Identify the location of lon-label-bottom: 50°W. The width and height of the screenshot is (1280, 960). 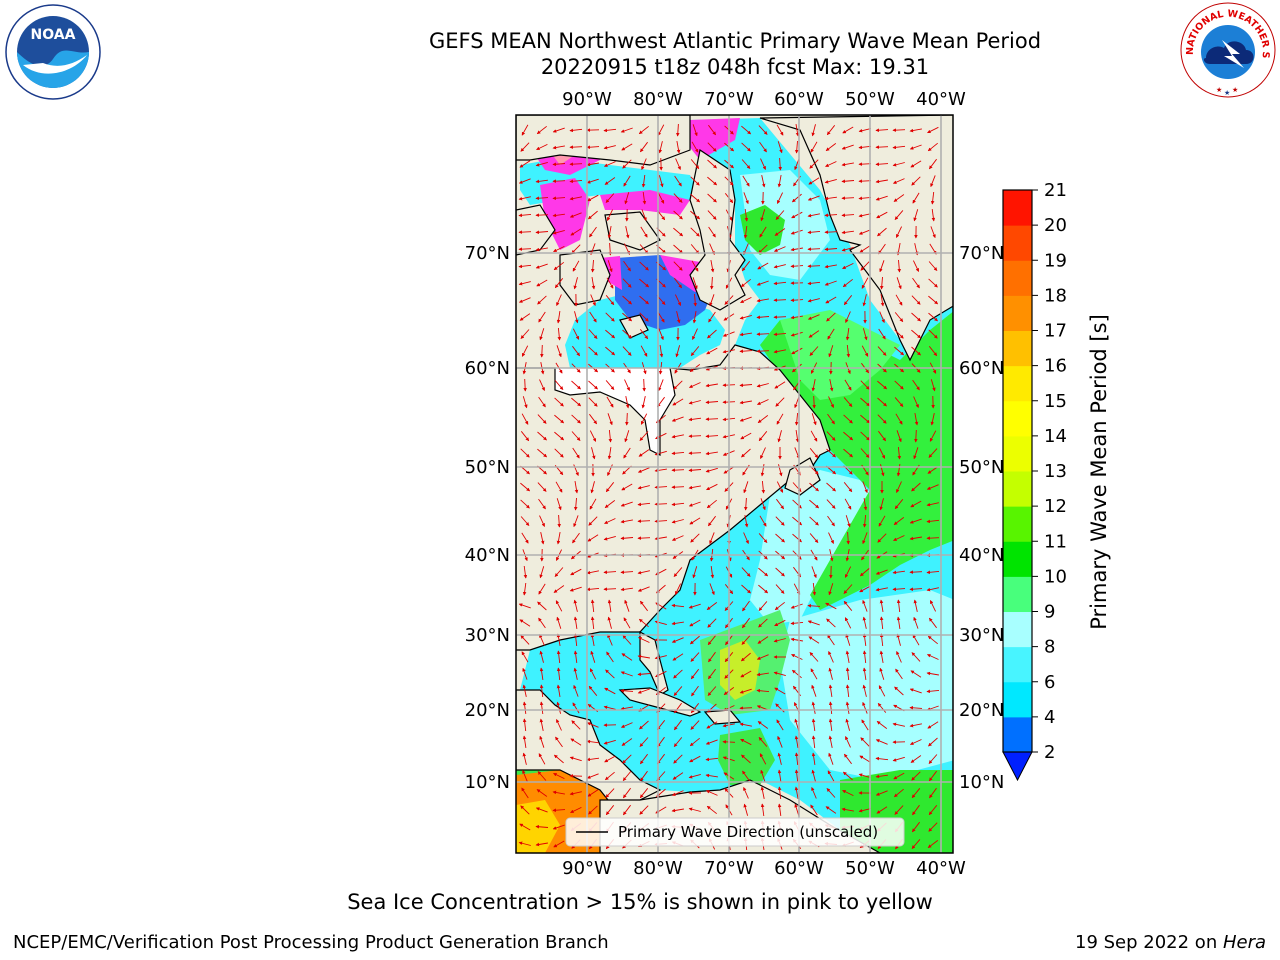
(870, 868).